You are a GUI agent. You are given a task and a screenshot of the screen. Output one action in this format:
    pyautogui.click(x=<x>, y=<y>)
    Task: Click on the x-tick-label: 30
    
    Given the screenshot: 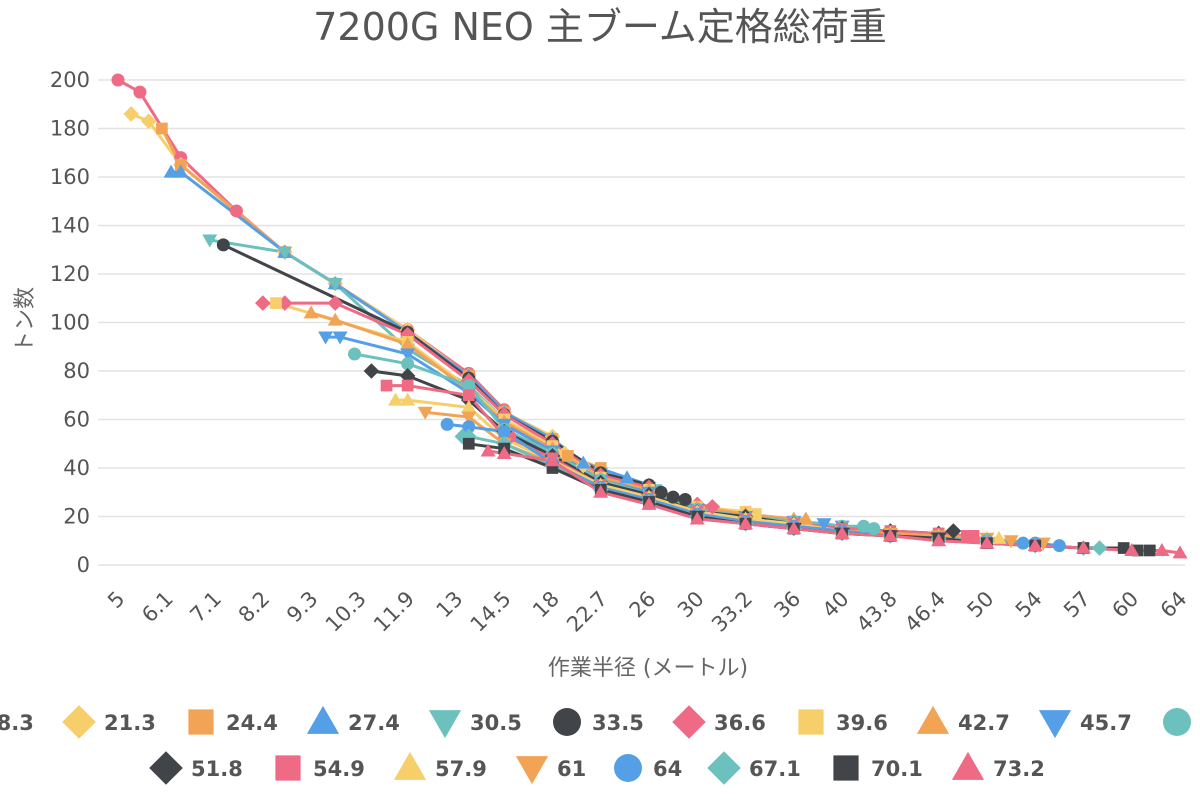 What is the action you would take?
    pyautogui.click(x=691, y=605)
    